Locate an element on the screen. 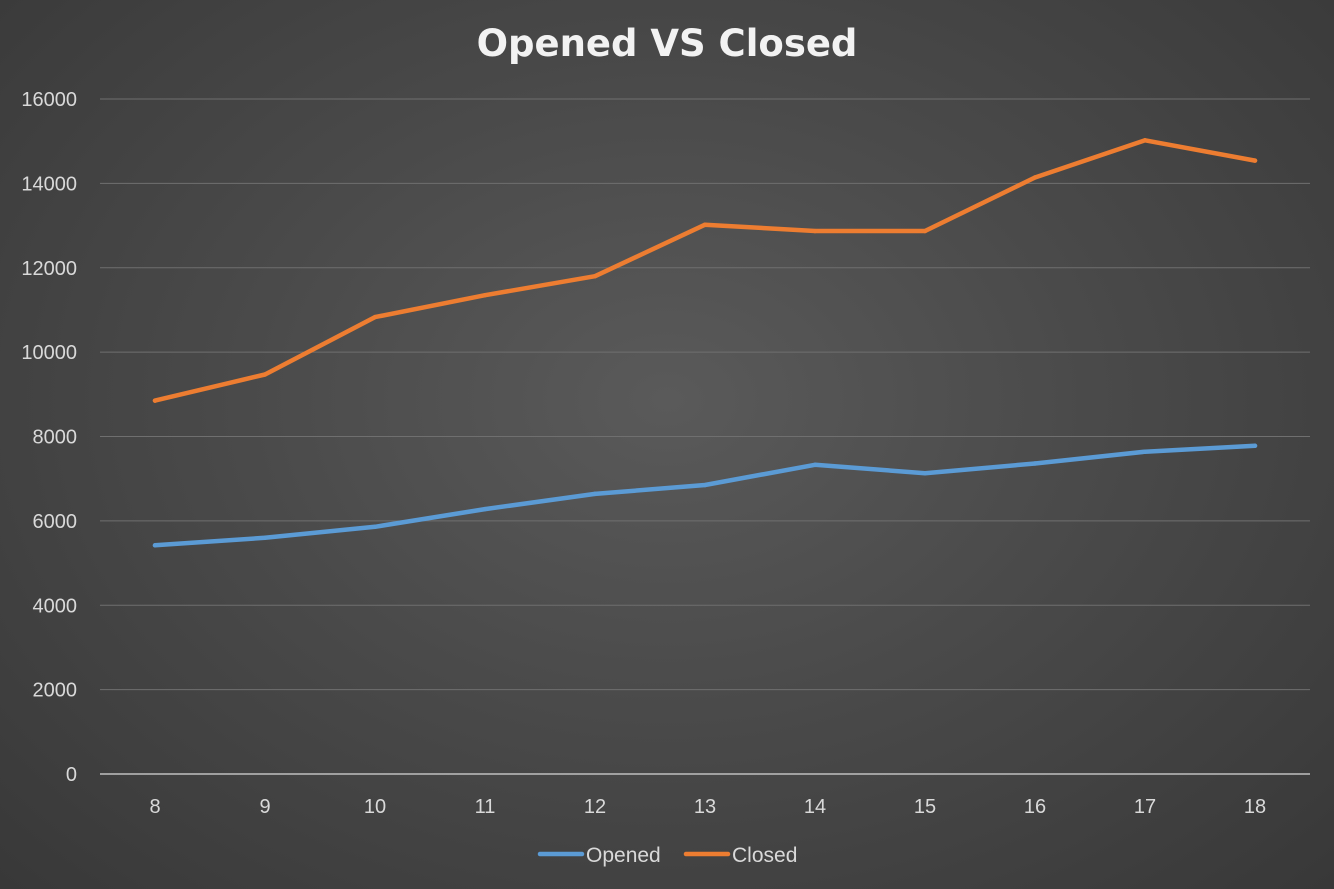 The image size is (1334, 889). y-tick-label: 0 is located at coordinates (71, 775).